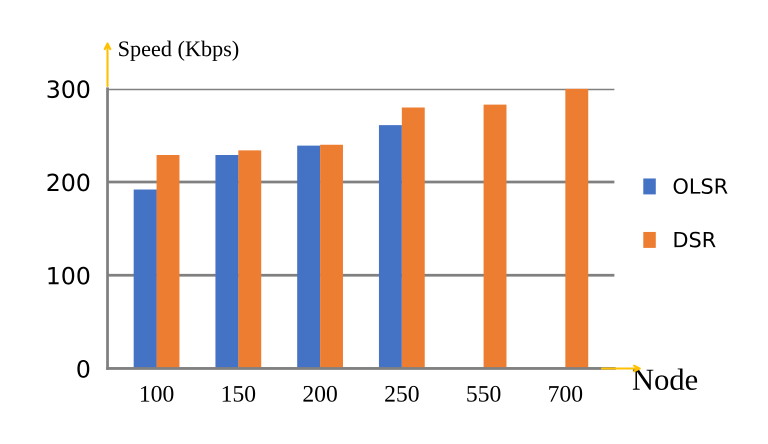 This screenshot has height=444, width=768. I want to click on x-tick-label: 200, so click(320, 394).